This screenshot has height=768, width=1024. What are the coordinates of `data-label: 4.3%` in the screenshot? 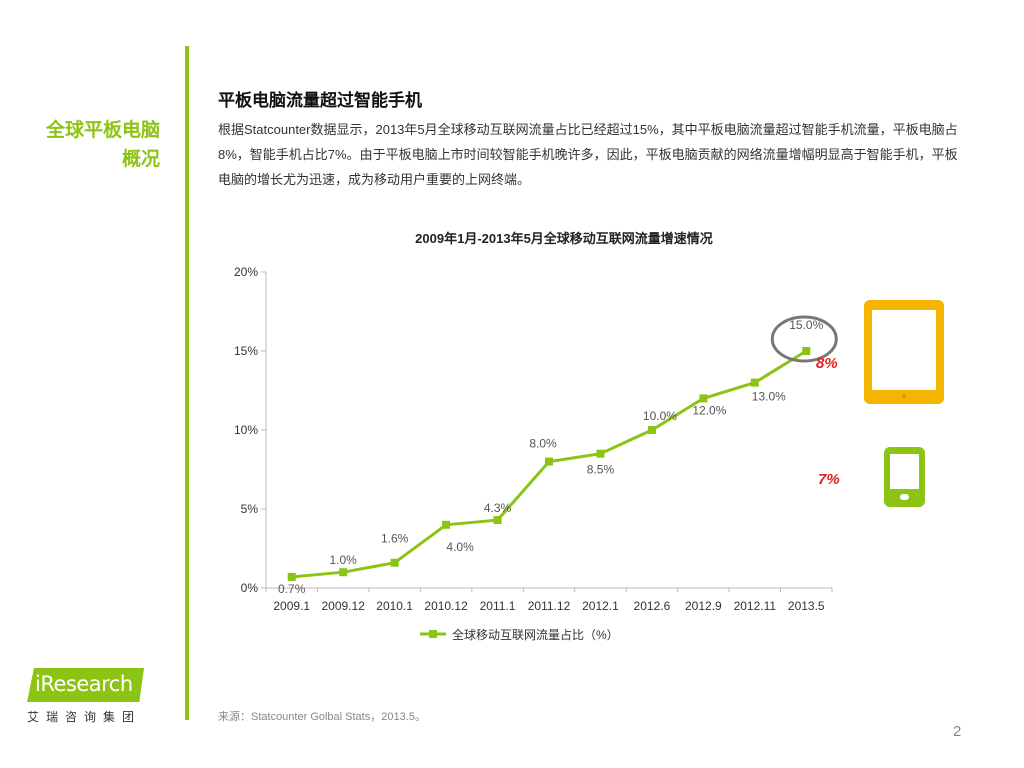 It's located at (498, 508).